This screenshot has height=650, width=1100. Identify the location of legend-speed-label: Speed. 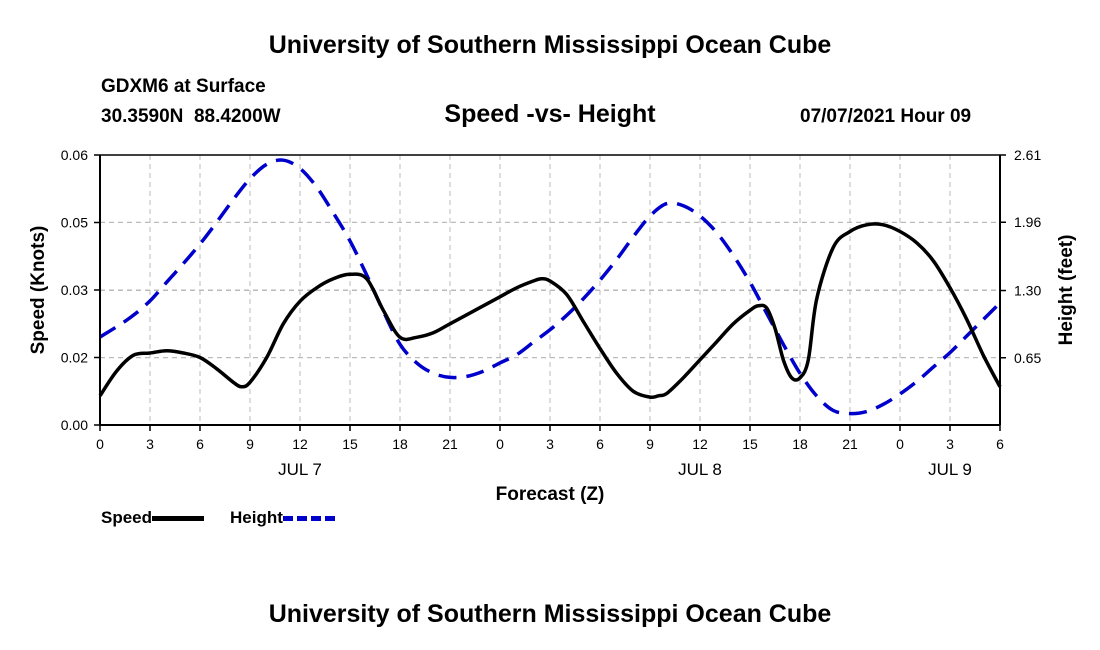
(127, 517).